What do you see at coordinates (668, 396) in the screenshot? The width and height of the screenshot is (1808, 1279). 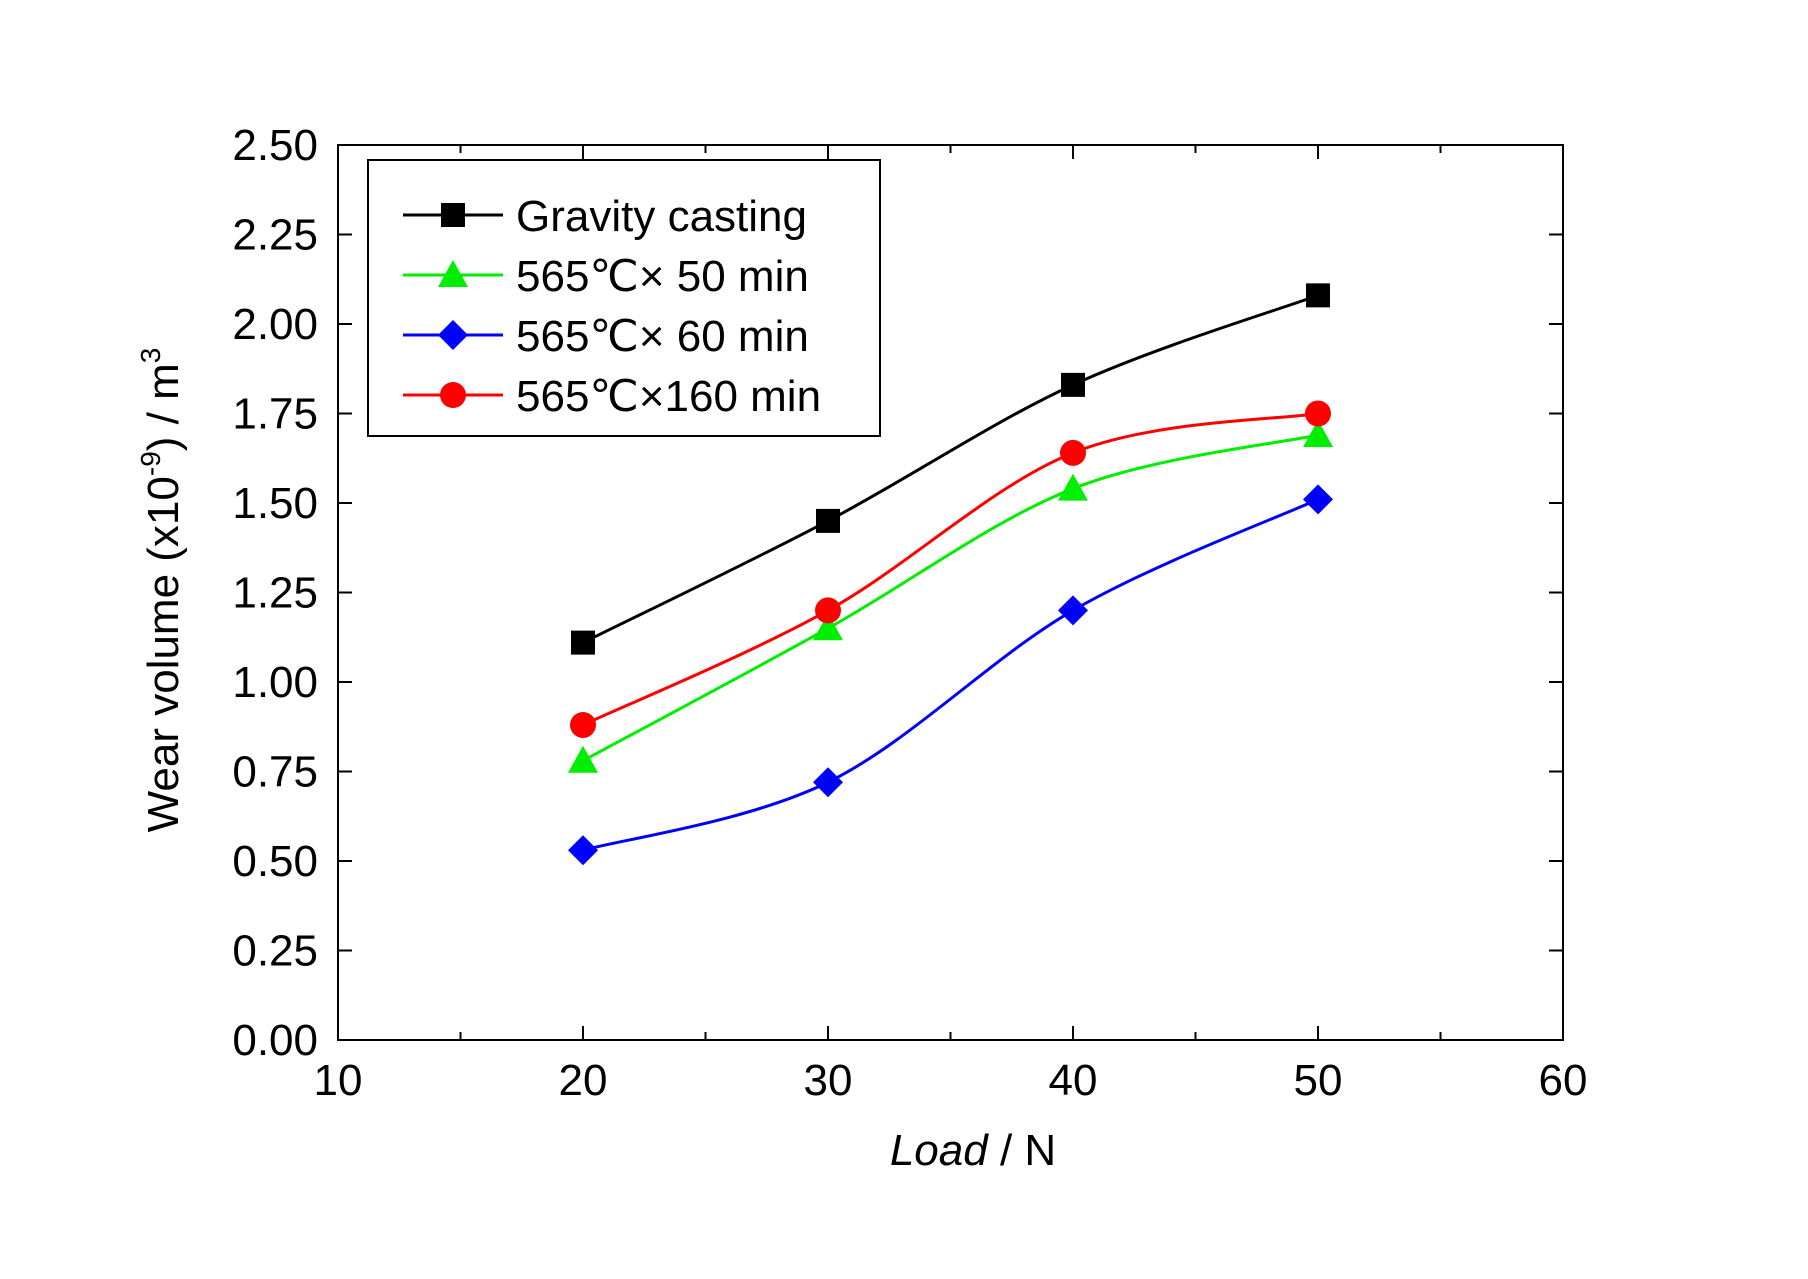 I see `legend-label: 565℃×160 min` at bounding box center [668, 396].